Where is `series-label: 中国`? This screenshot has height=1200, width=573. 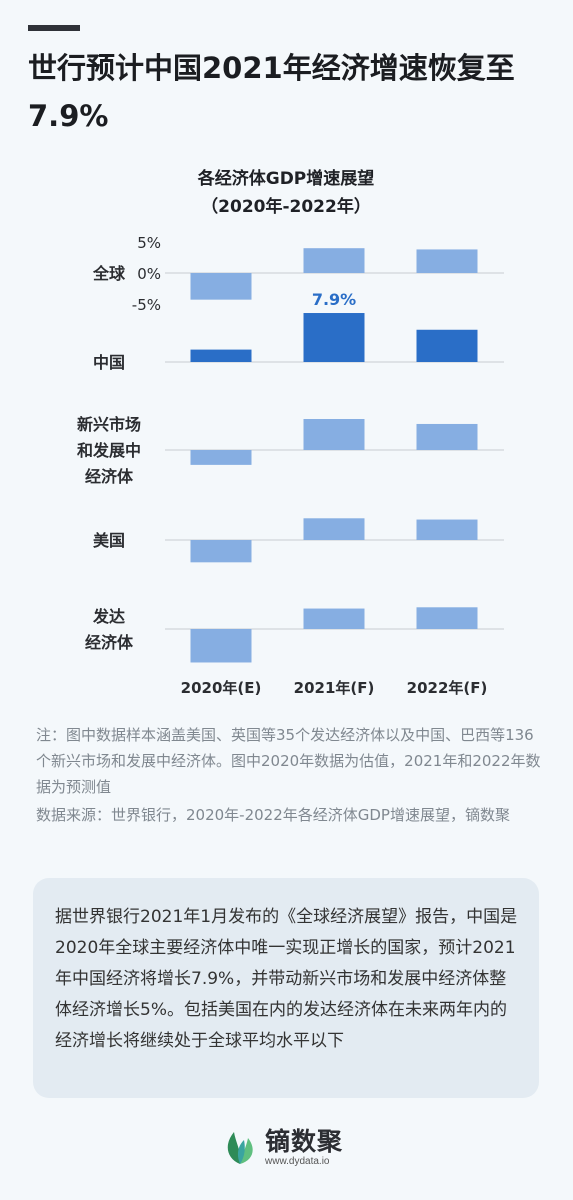 series-label: 中国 is located at coordinates (109, 362).